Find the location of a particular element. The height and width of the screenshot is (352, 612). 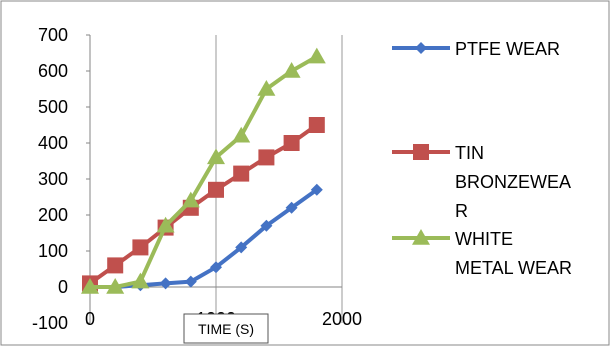

y-tick-label: 200 is located at coordinates (53, 215).